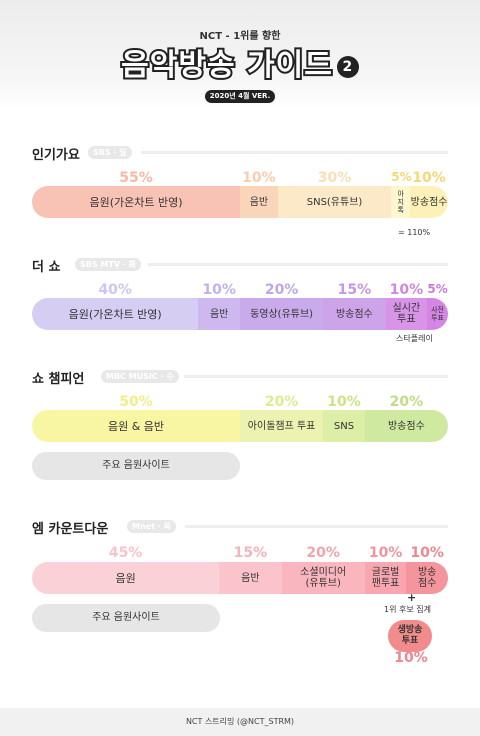 This screenshot has height=736, width=480. I want to click on header-title: 음악방송 가이드 2, so click(240, 62).